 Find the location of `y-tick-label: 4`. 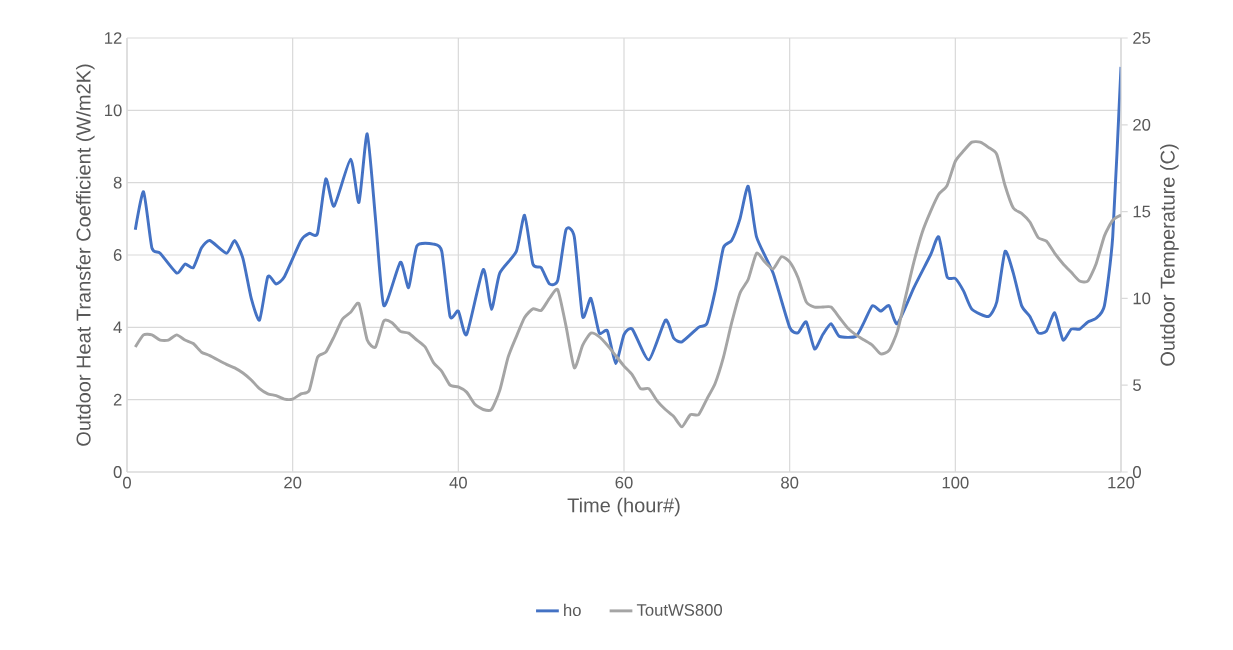

y-tick-label: 4 is located at coordinates (117, 327).